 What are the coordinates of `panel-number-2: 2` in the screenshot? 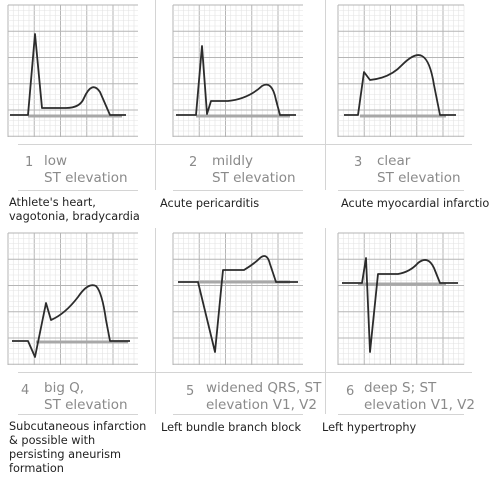 It's located at (193, 162).